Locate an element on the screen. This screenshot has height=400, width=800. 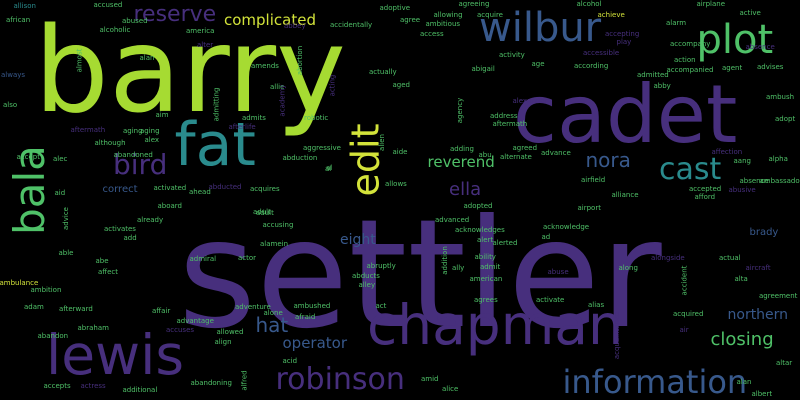
cloud-word: alice is located at coordinates (450, 388).